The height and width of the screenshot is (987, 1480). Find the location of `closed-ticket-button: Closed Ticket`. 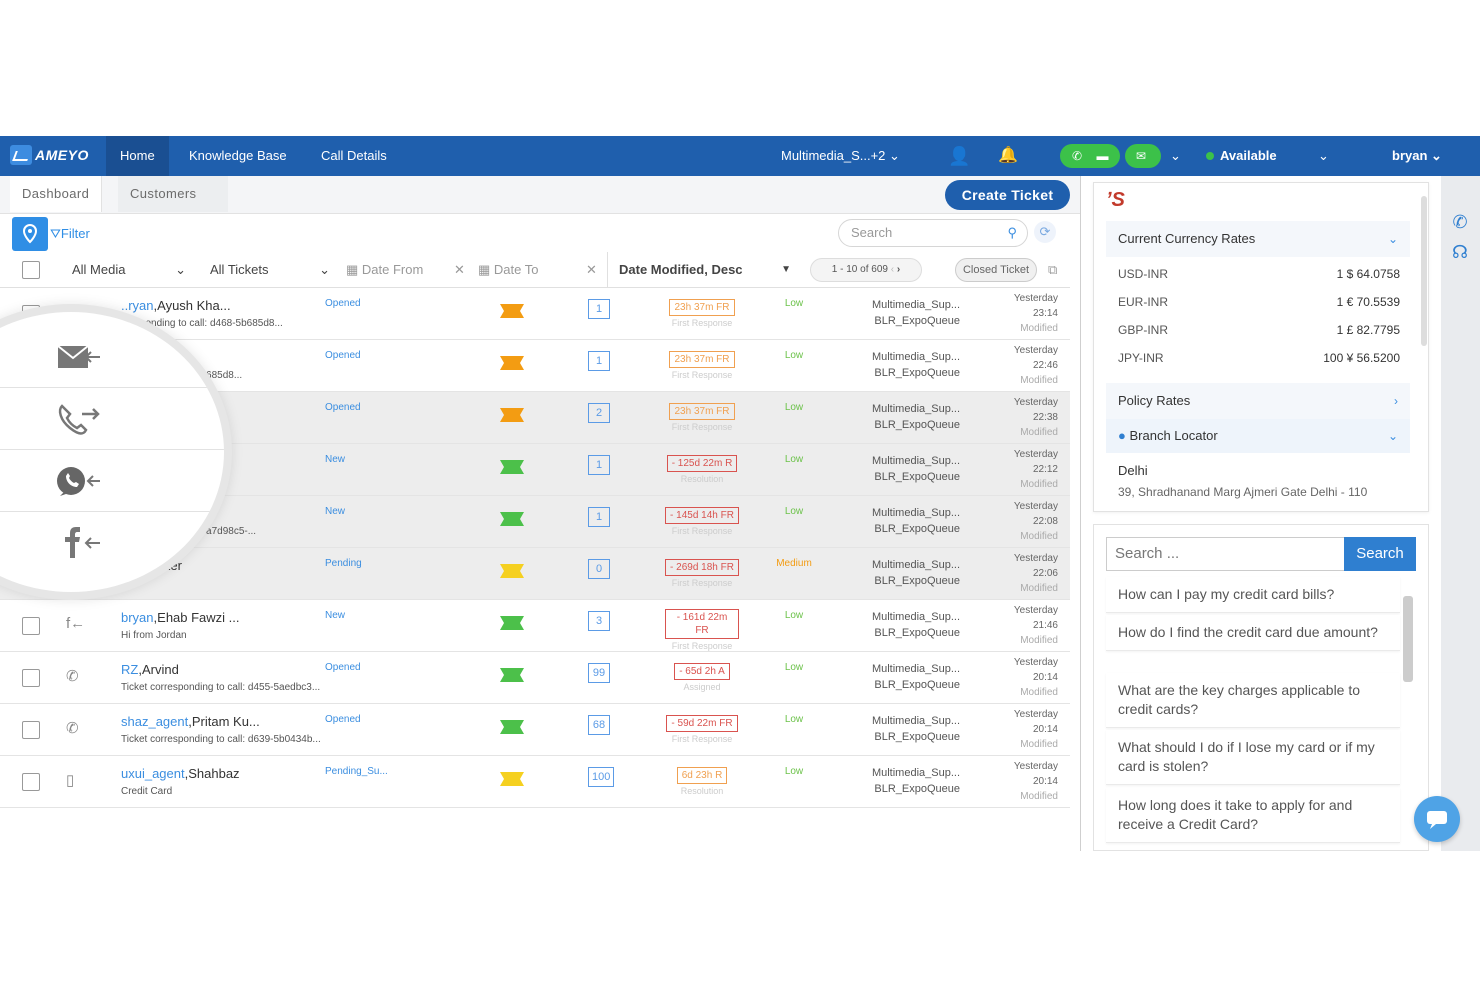

closed-ticket-button: Closed Ticket is located at coordinates (996, 270).